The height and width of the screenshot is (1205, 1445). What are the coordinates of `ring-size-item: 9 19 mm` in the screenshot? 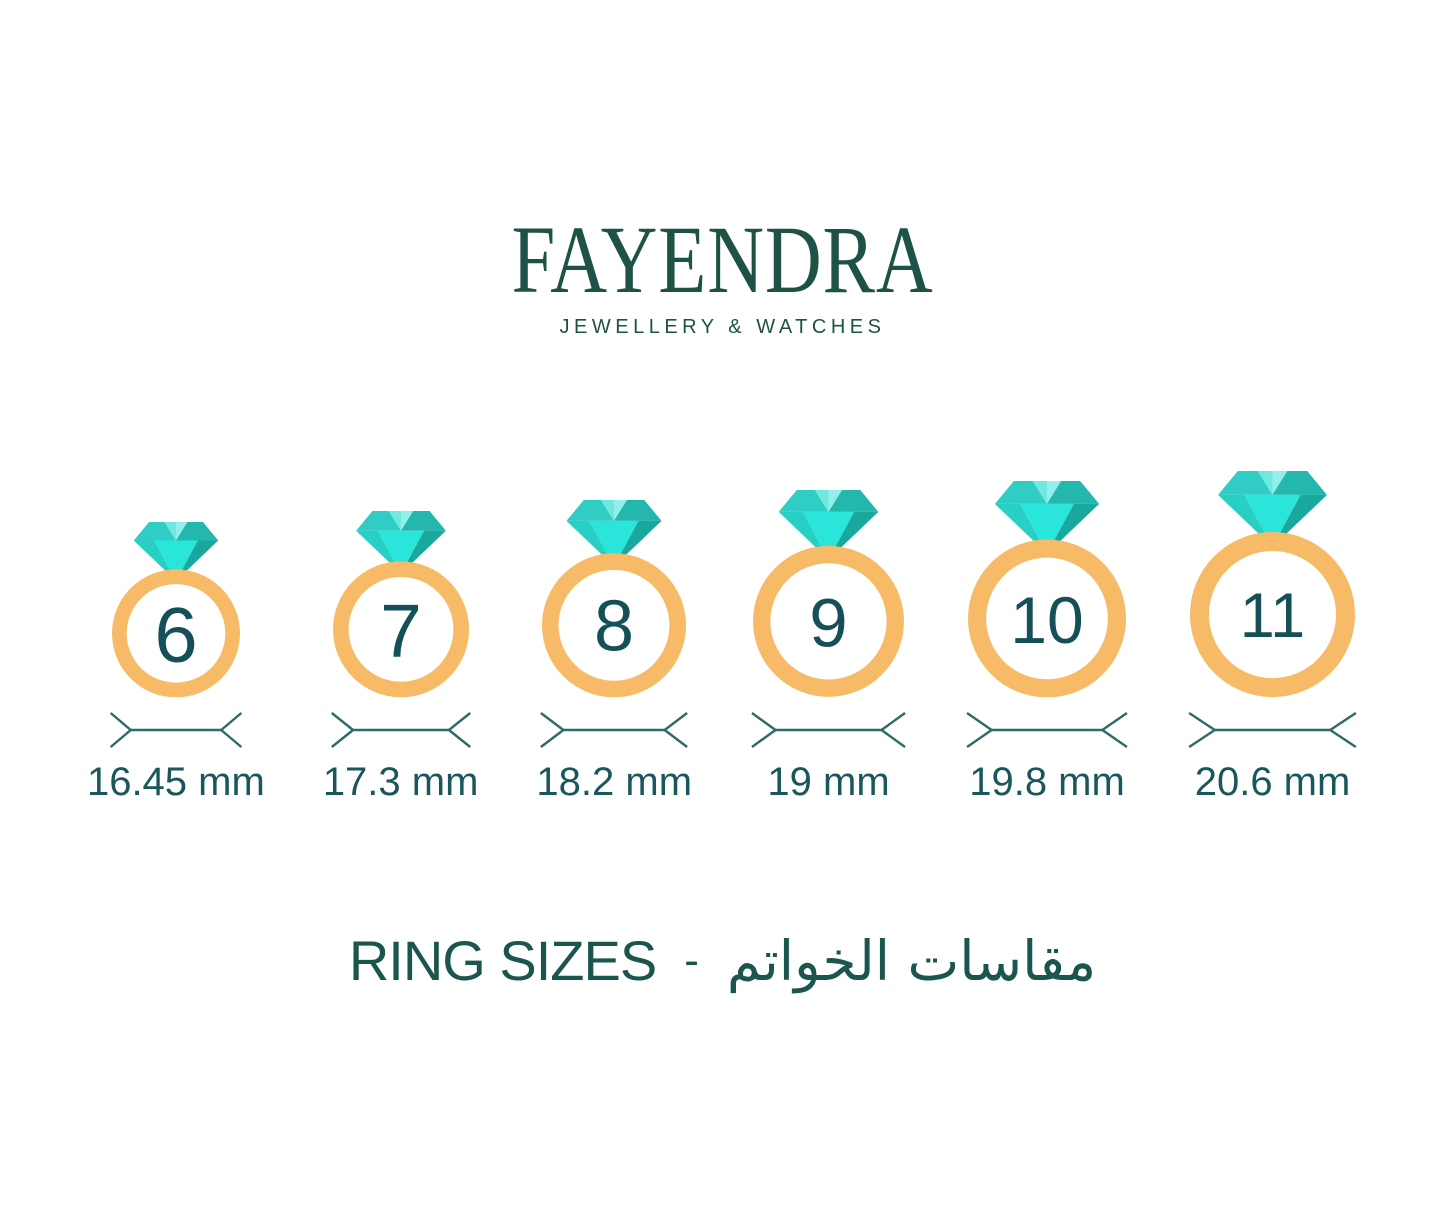 It's located at (828, 647).